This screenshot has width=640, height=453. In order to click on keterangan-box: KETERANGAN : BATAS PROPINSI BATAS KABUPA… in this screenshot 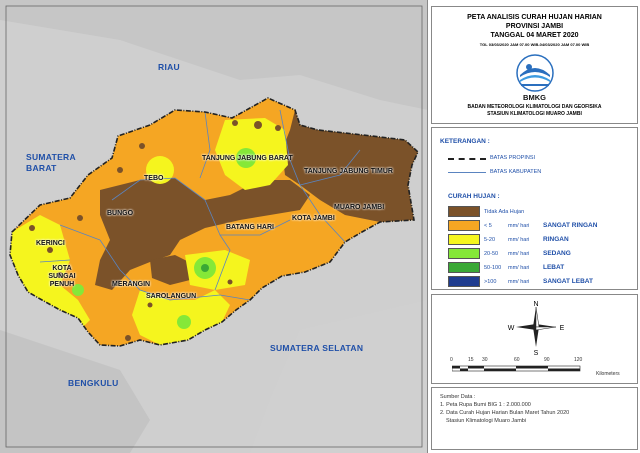, I will do `click(534, 208)`.